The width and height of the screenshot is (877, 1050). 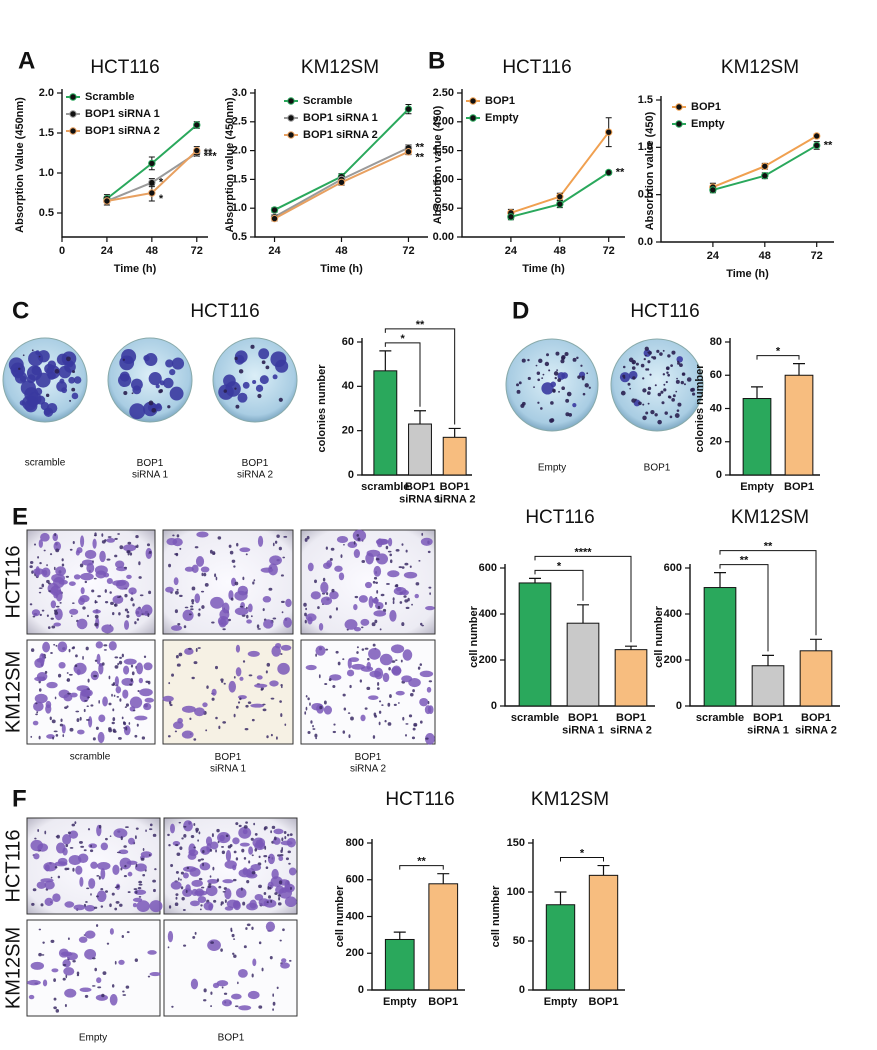 What do you see at coordinates (62, 251) in the screenshot?
I see `x-tick-label: 0` at bounding box center [62, 251].